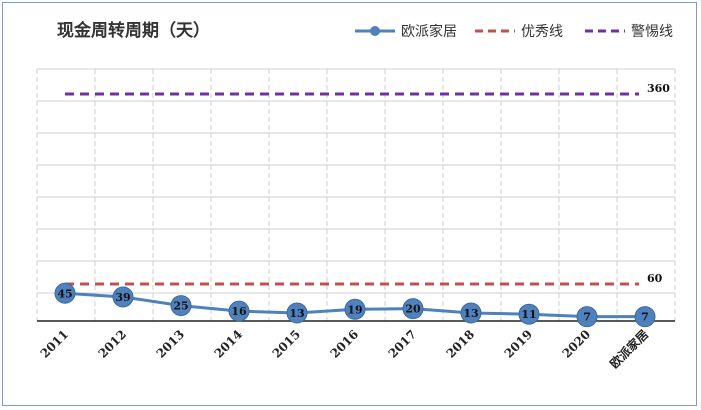  I want to click on data-label: 20, so click(413, 309).